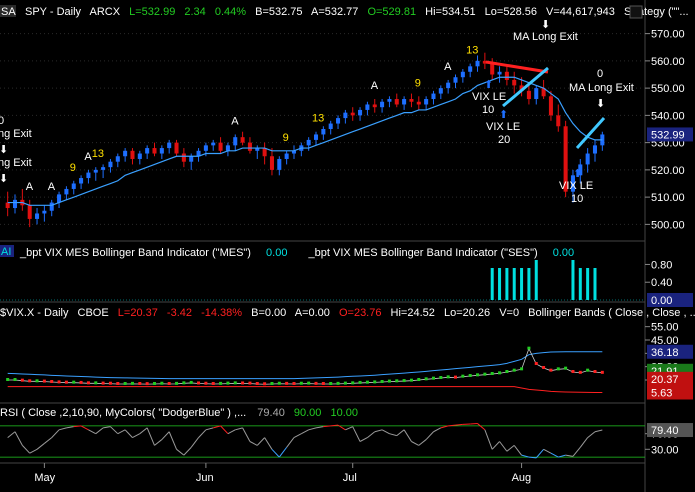  I want to click on vix-last: L=20.37, so click(138, 313).